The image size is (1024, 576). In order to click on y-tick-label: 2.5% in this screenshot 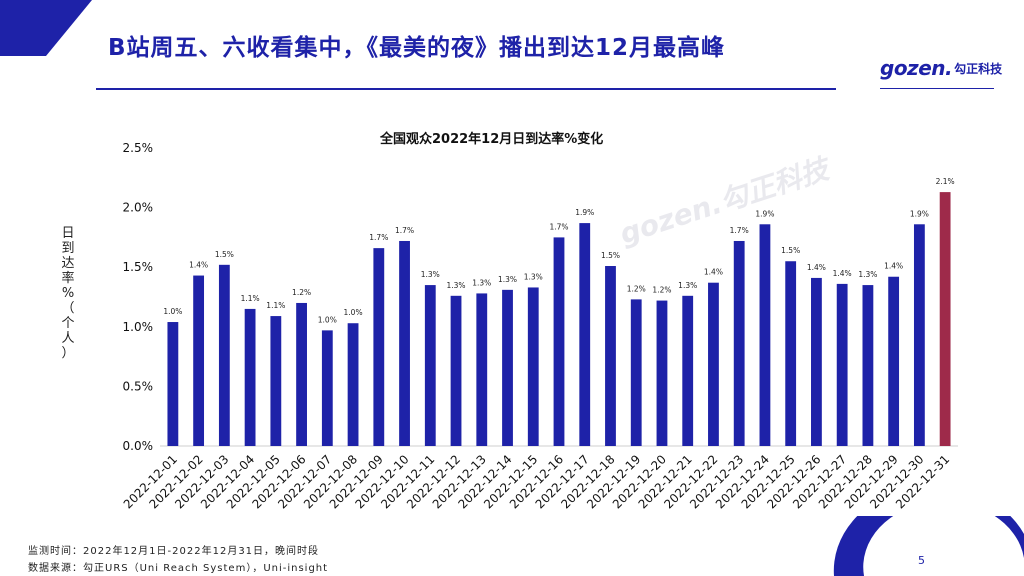, I will do `click(138, 148)`.